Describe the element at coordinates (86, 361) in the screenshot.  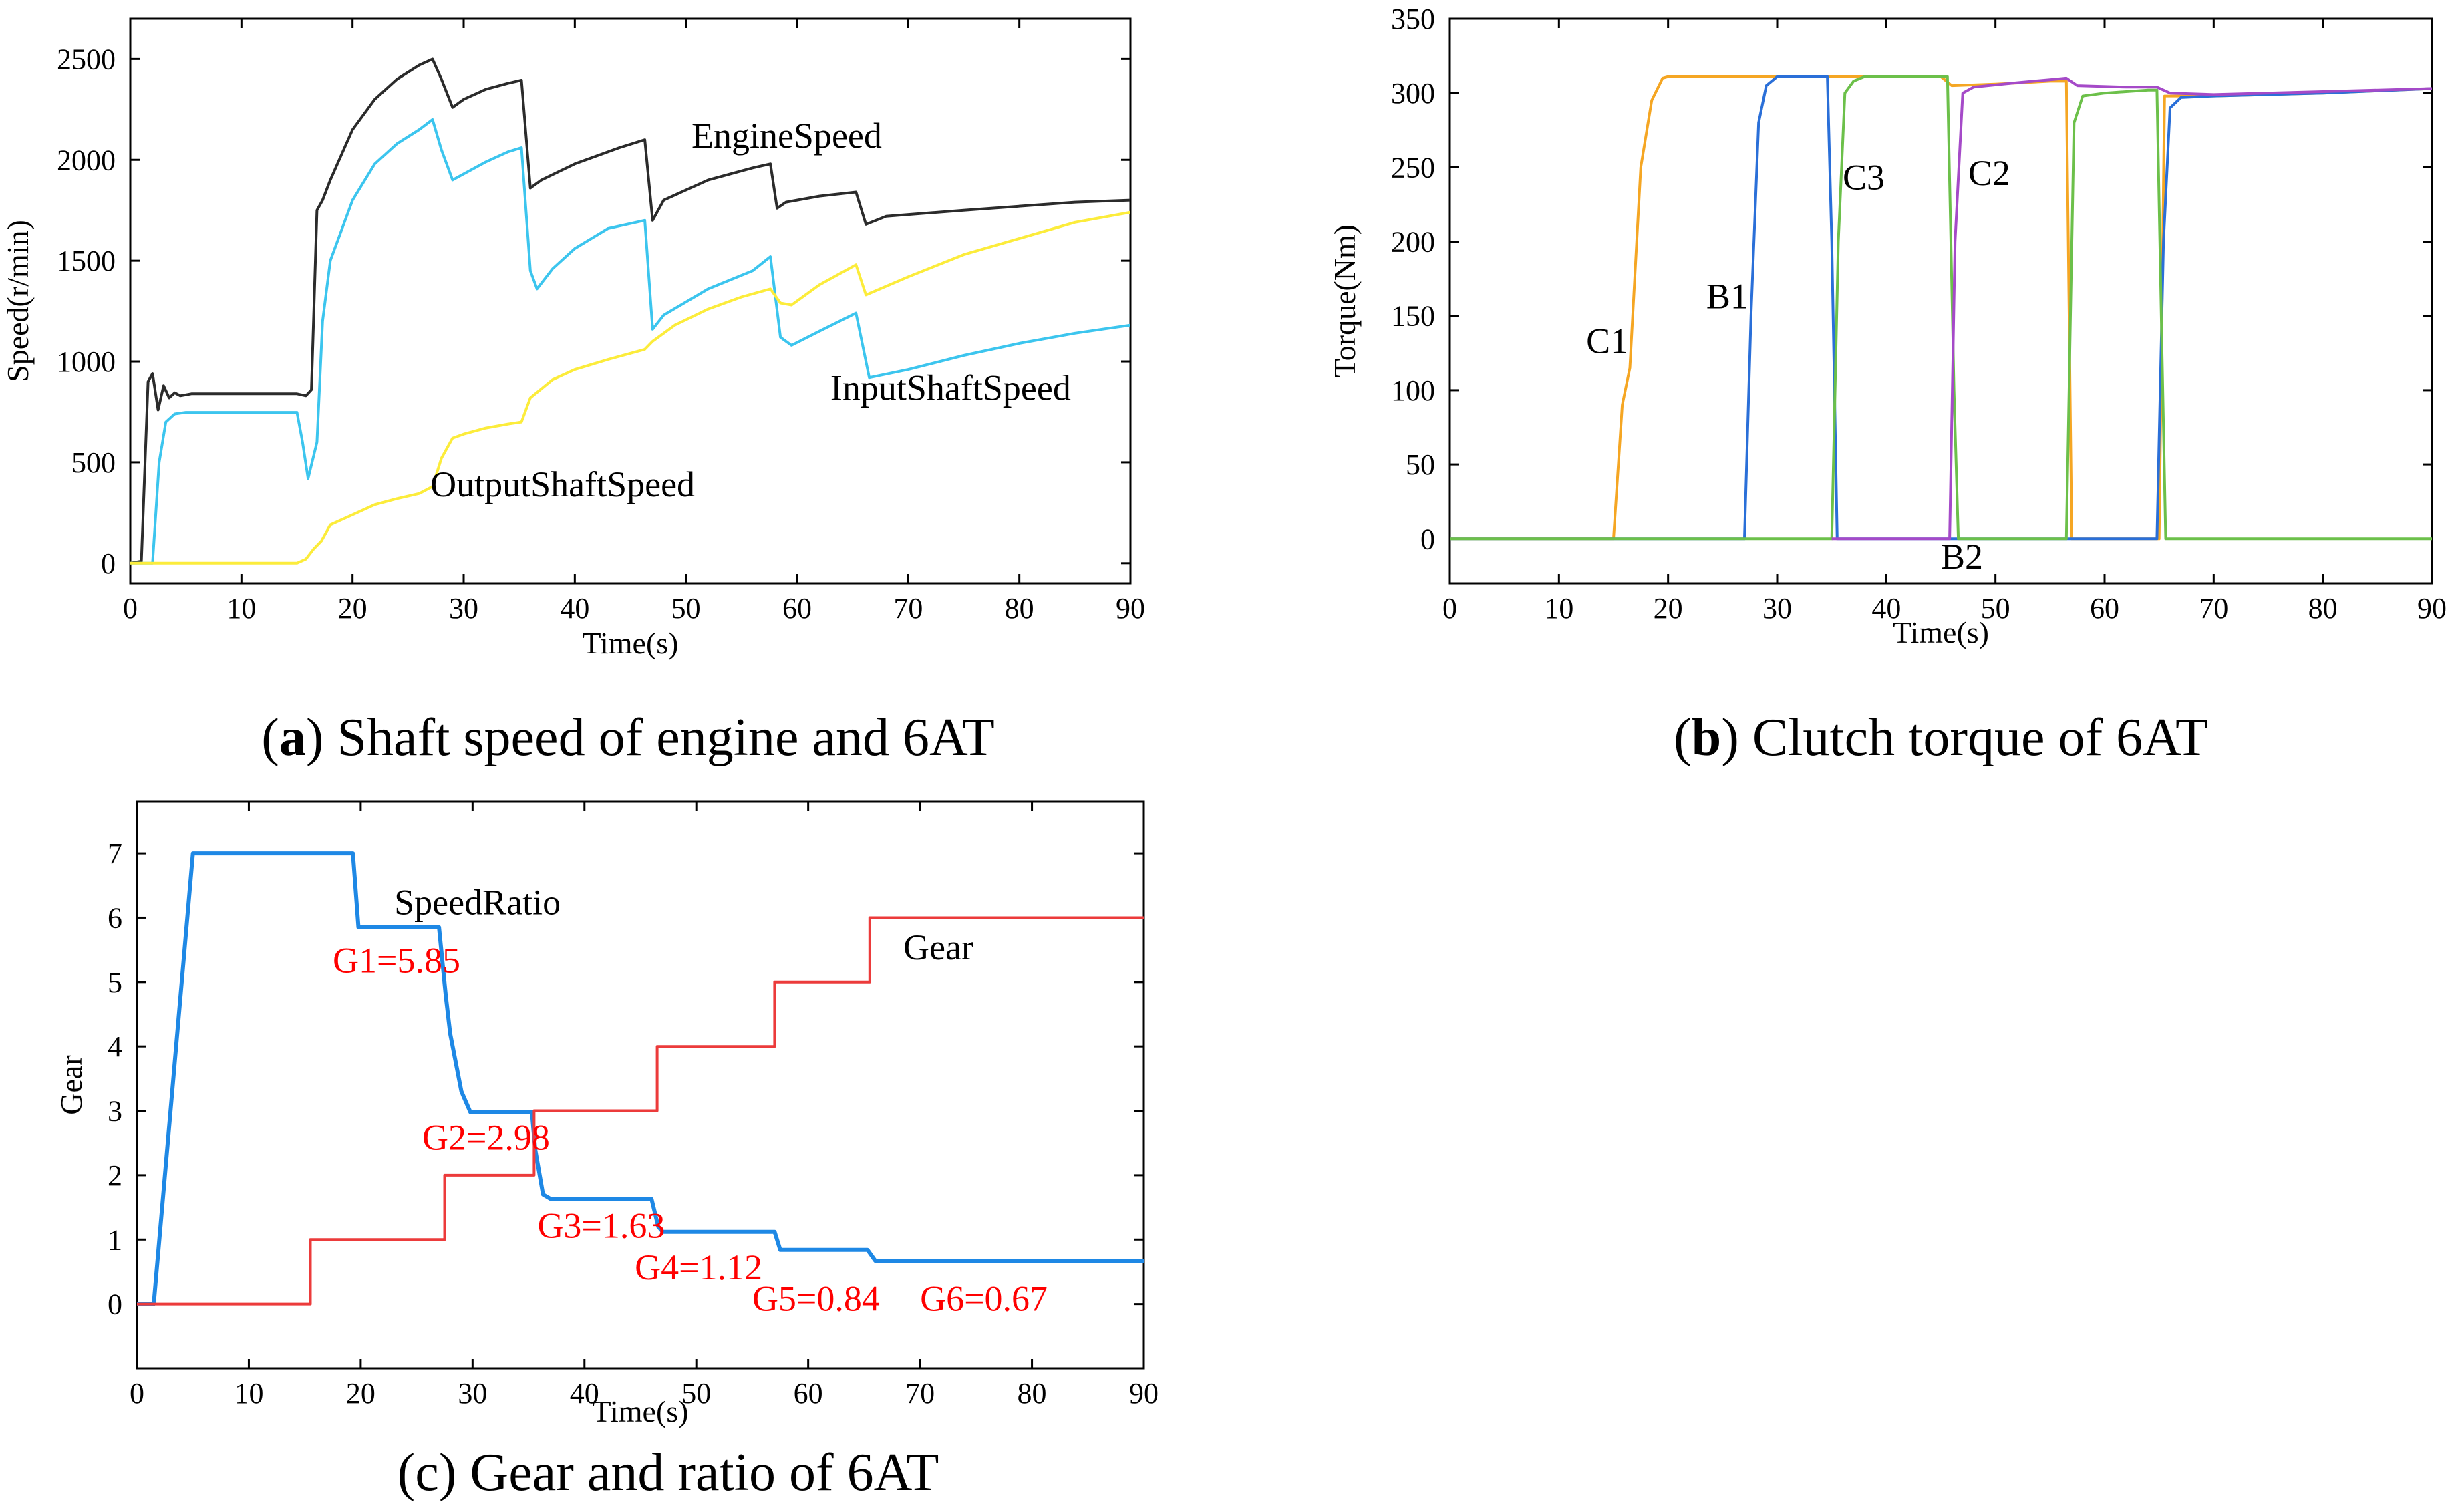
I see `y-tick-label: 1000` at that location.